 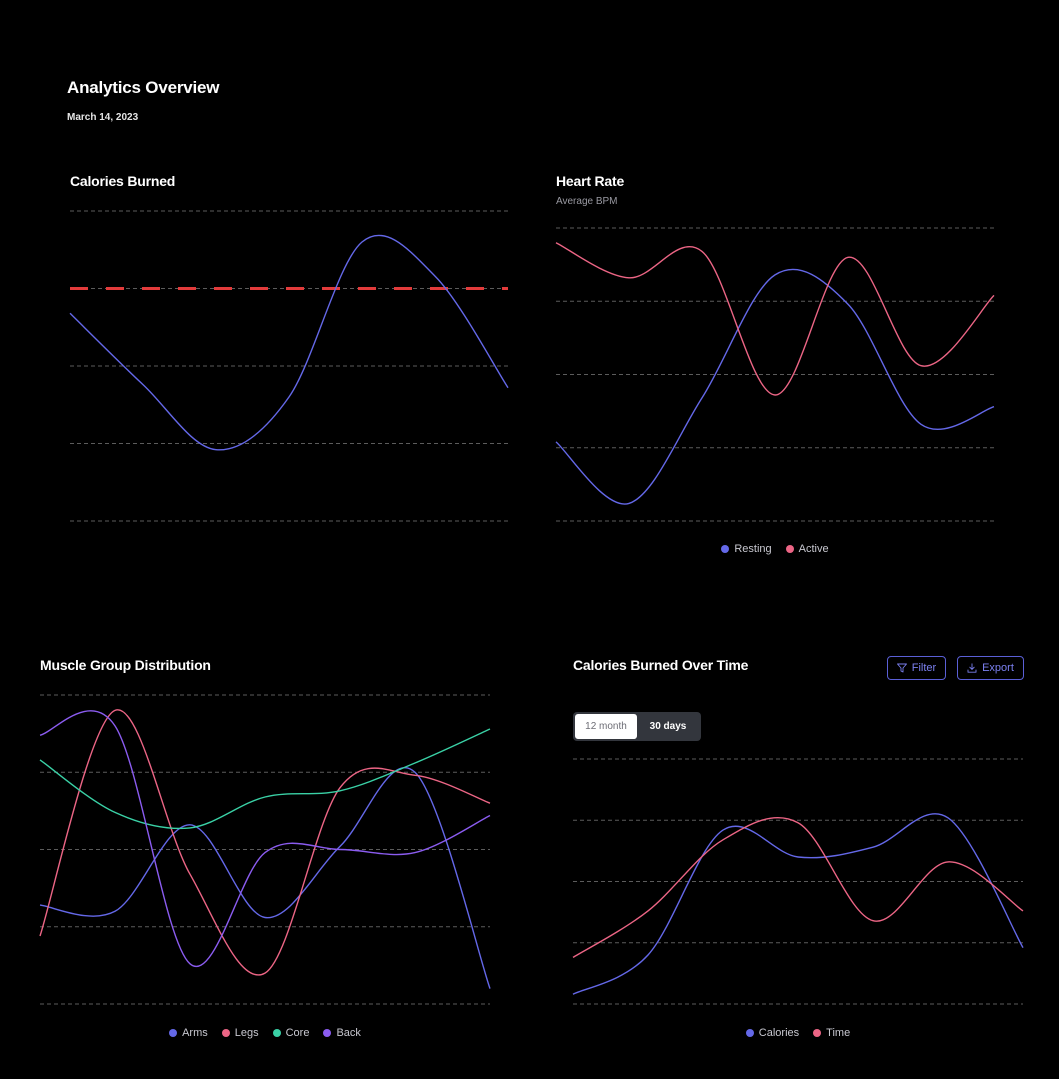 What do you see at coordinates (265, 878) in the screenshot?
I see `series-line-arms` at bounding box center [265, 878].